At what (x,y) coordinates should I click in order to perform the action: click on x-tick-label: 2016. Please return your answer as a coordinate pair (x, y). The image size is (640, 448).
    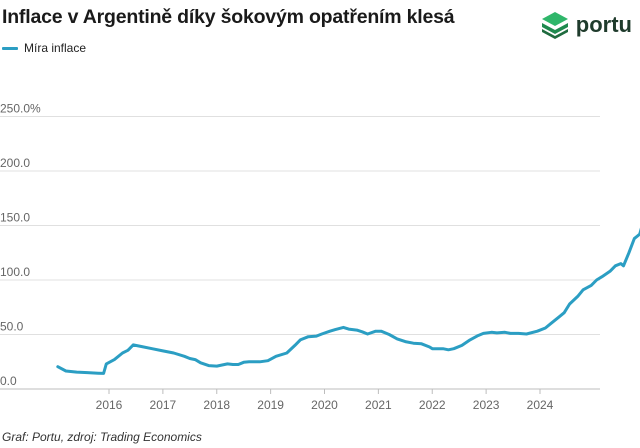
    Looking at the image, I should click on (109, 405).